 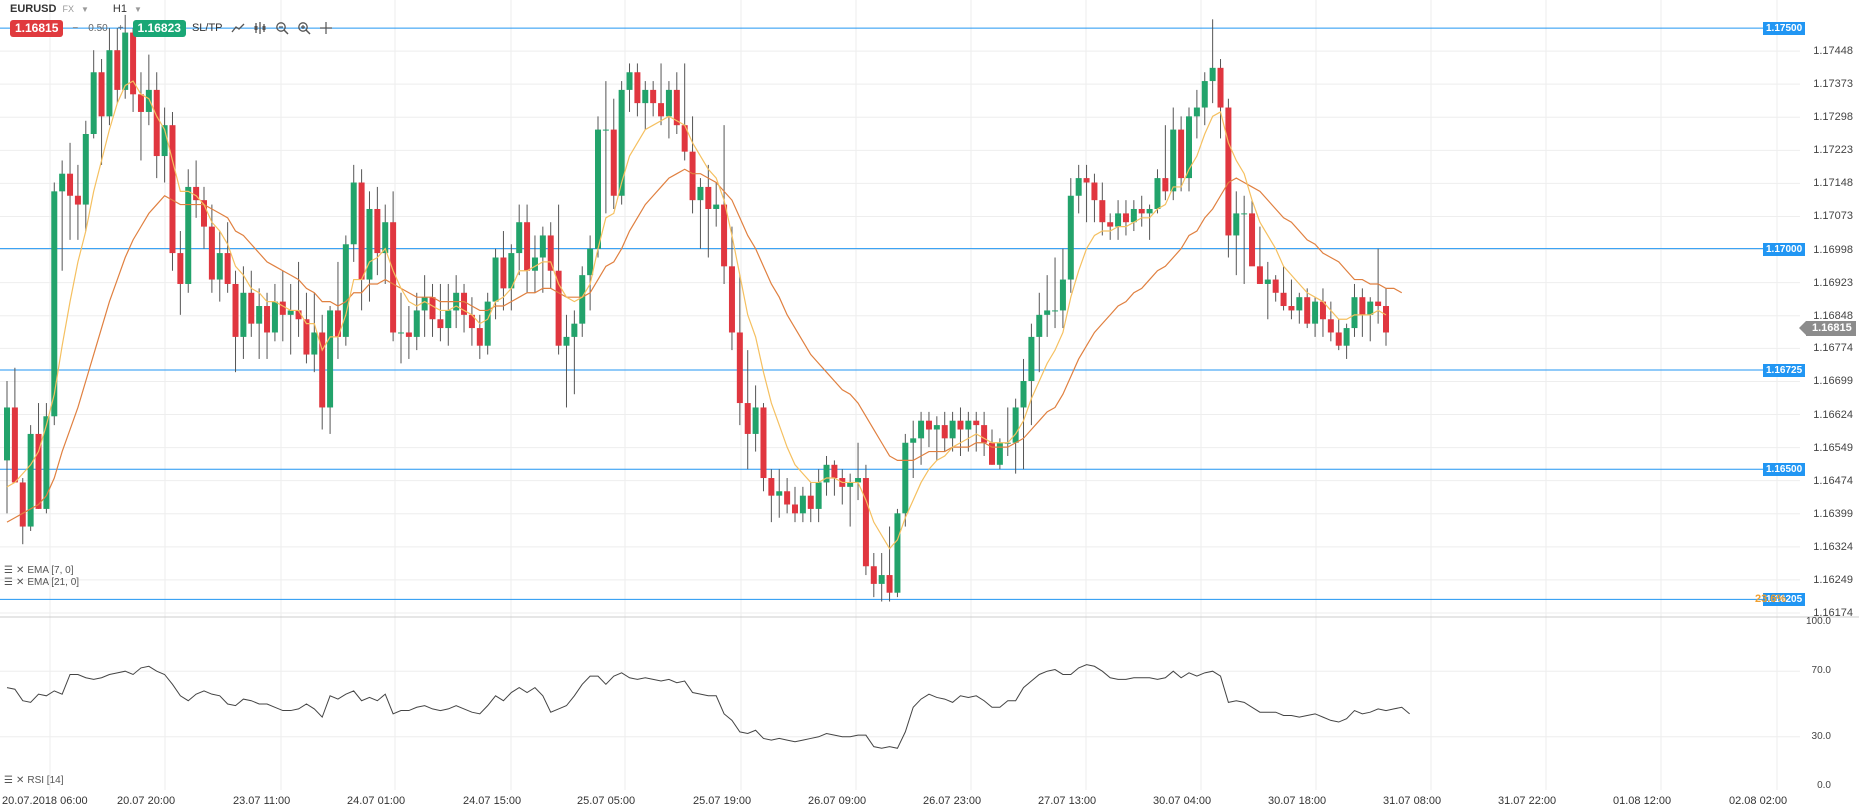 I want to click on time-axis-label: 24.07 15:00, so click(x=492, y=801).